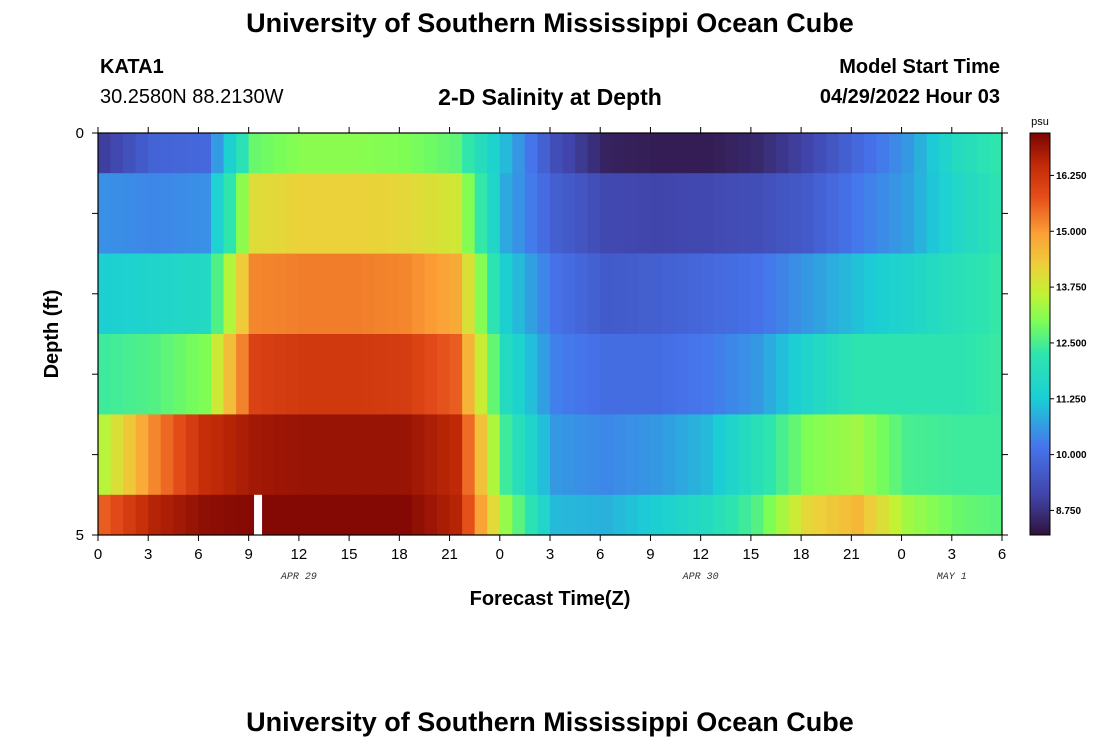 The height and width of the screenshot is (750, 1100). What do you see at coordinates (550, 554) in the screenshot?
I see `x-tick-label: 3` at bounding box center [550, 554].